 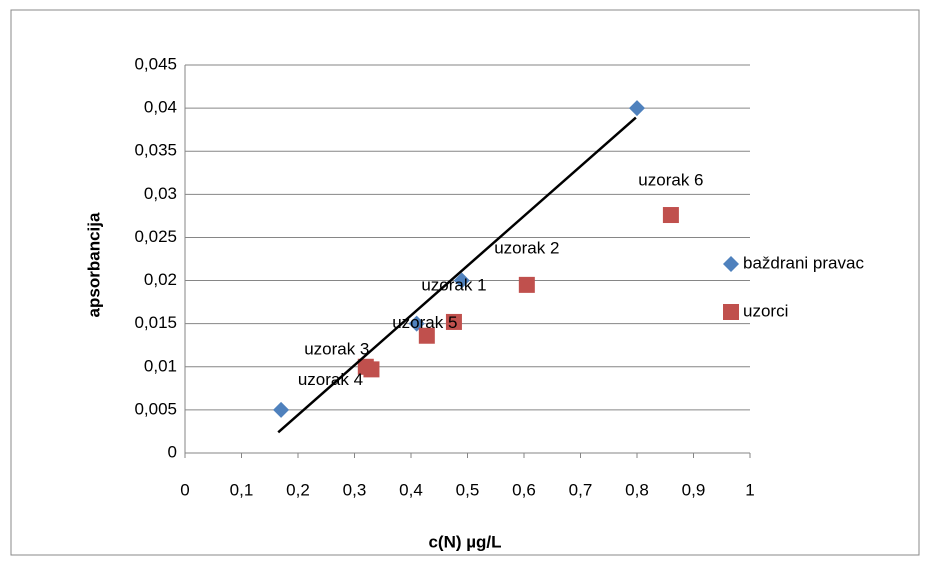 I want to click on data-label: uzorak 6, so click(x=670, y=180).